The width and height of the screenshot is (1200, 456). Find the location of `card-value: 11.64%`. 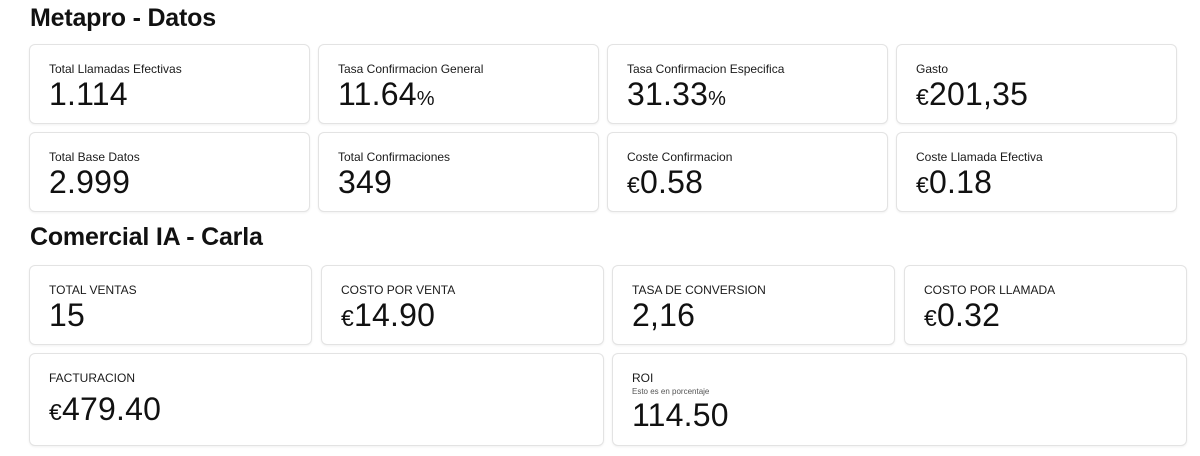

card-value: 11.64% is located at coordinates (386, 94).